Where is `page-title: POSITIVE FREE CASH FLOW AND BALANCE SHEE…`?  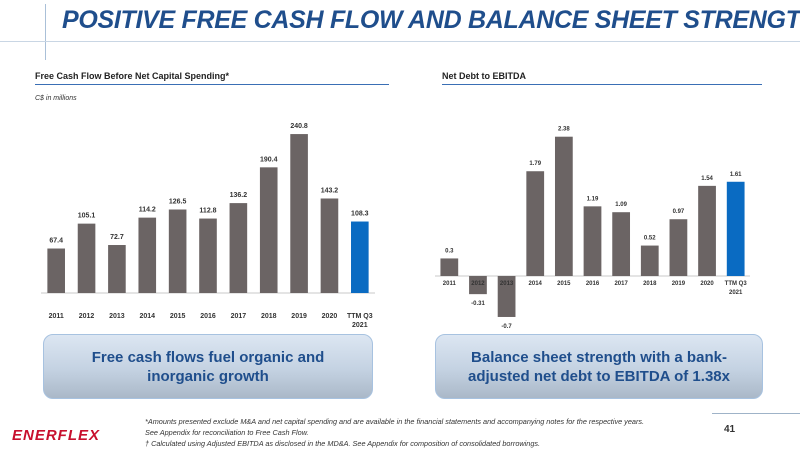 page-title: POSITIVE FREE CASH FLOW AND BALANCE SHEE… is located at coordinates (431, 20).